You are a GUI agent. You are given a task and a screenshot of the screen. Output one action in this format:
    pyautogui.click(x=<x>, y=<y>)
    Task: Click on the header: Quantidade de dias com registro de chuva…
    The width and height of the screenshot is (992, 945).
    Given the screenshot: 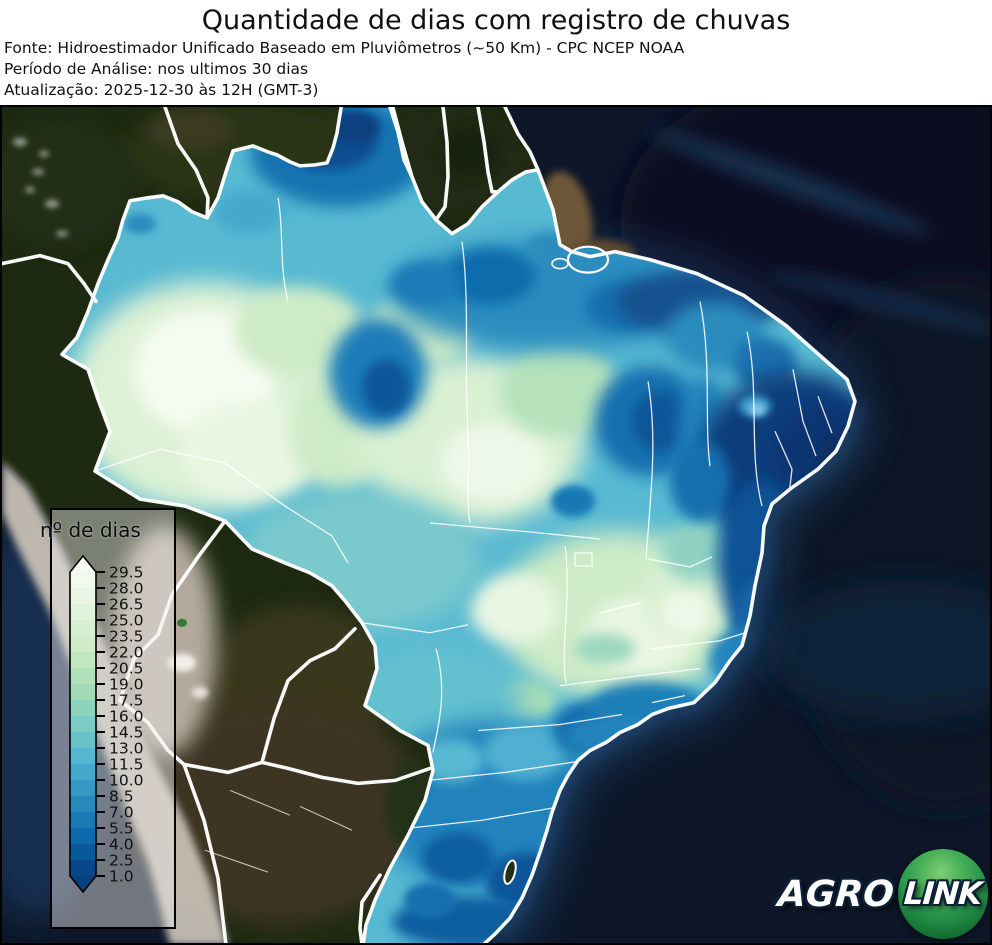 What is the action you would take?
    pyautogui.click(x=496, y=49)
    